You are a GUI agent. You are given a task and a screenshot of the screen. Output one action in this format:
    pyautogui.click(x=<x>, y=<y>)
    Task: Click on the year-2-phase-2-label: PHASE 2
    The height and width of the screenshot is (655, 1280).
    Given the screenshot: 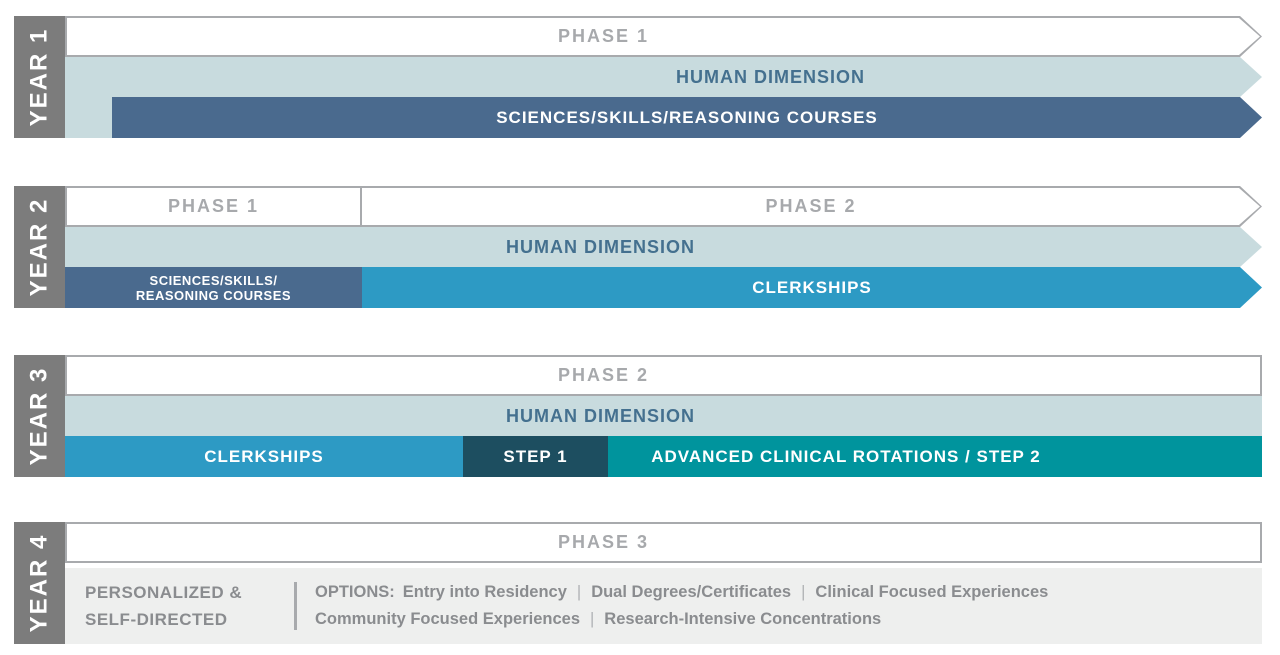 What is the action you would take?
    pyautogui.click(x=811, y=206)
    